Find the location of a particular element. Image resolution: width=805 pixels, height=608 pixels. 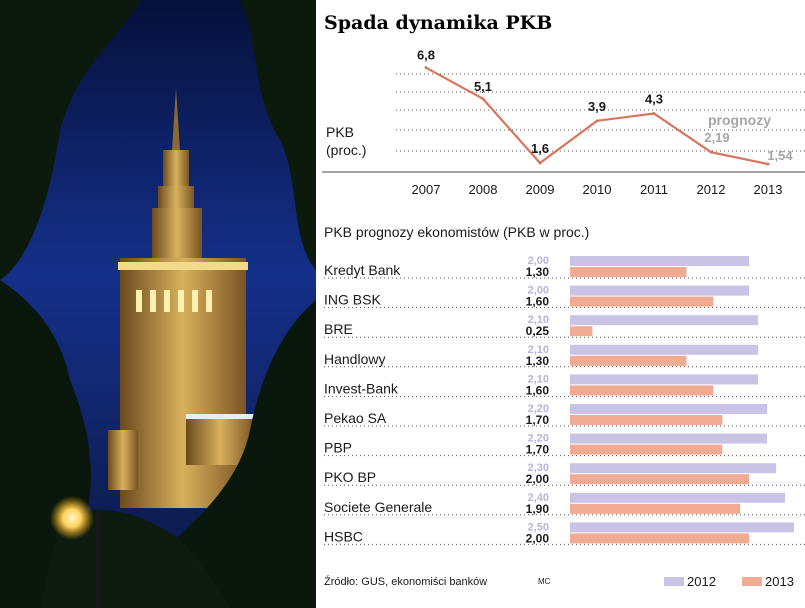

data-label-2011: 4,3 is located at coordinates (654, 99).